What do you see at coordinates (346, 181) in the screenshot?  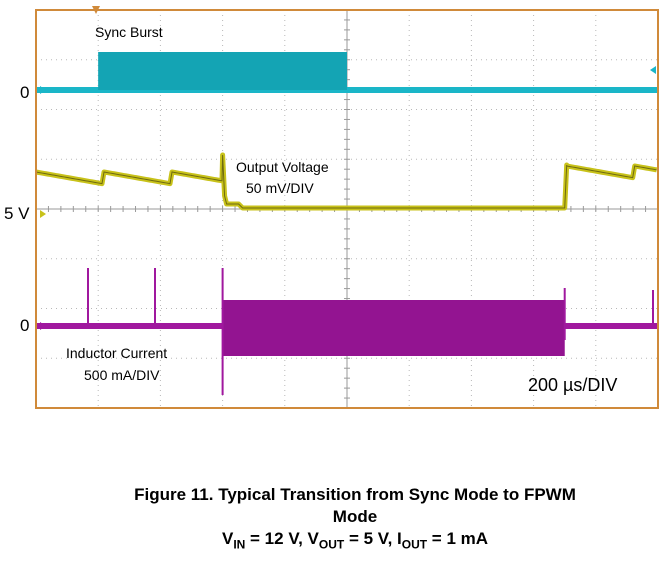 I see `vout-trace-core` at bounding box center [346, 181].